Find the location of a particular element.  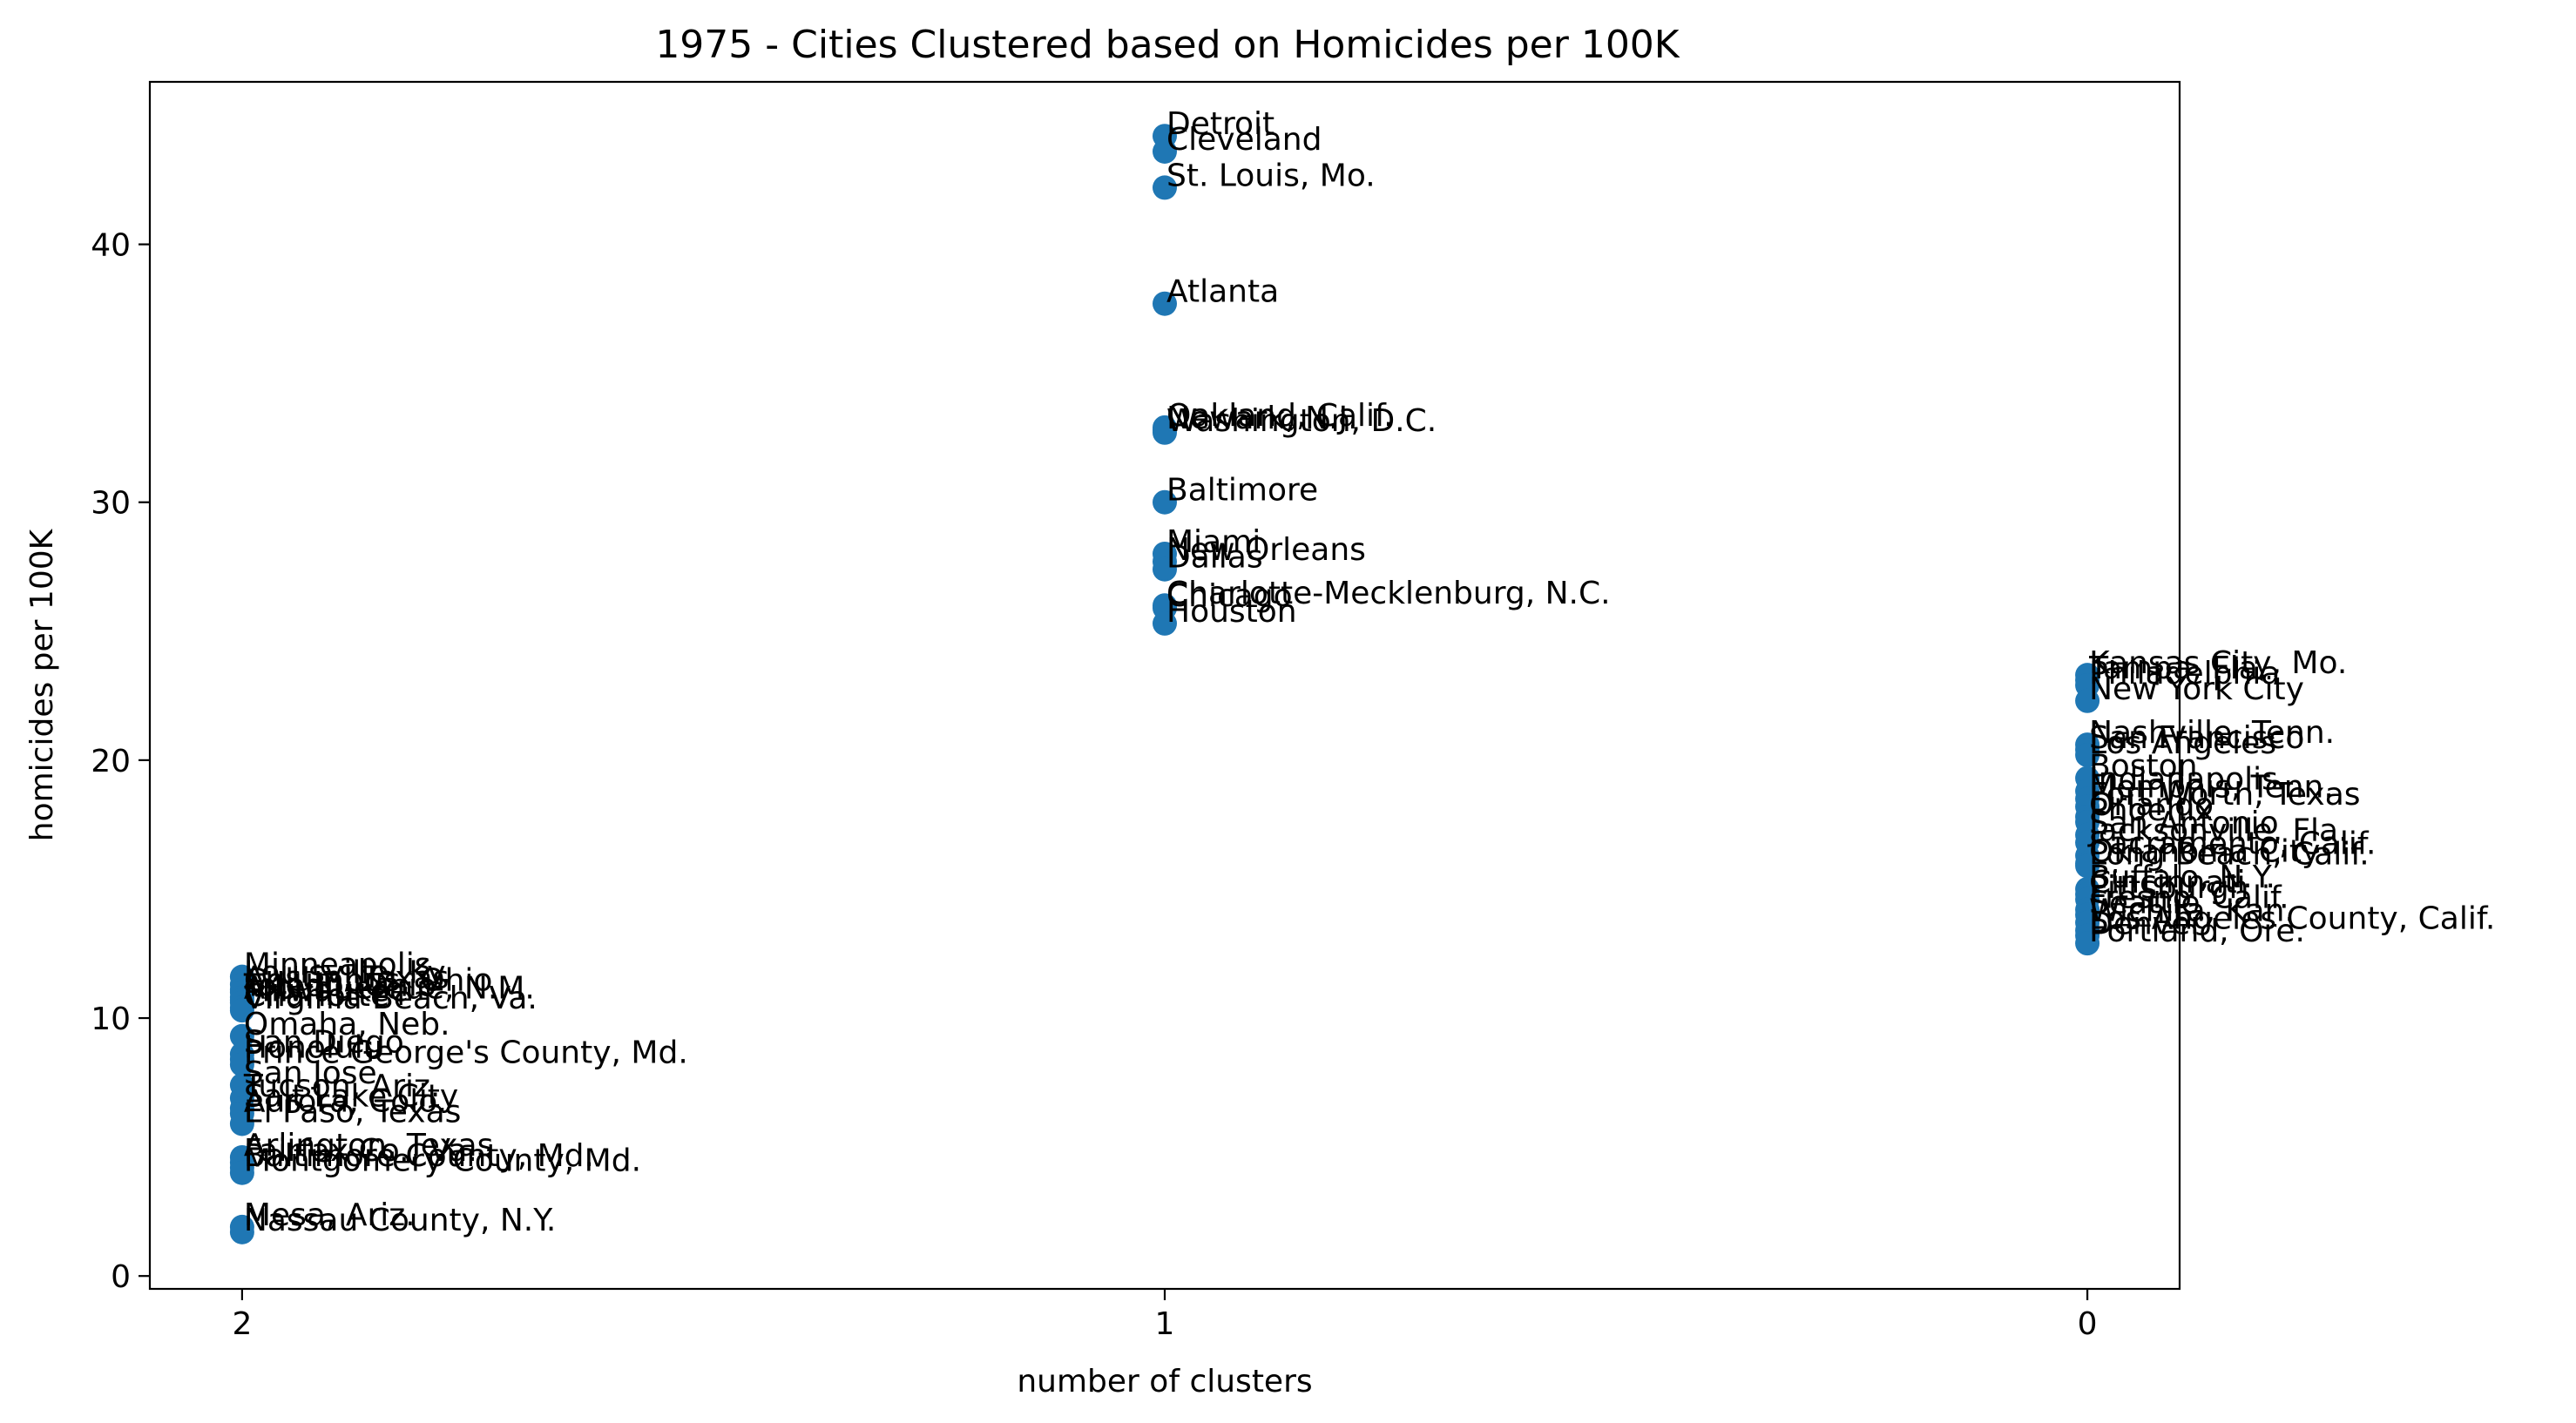

point-label: Tucson, Ariz. is located at coordinates (341, 1086).